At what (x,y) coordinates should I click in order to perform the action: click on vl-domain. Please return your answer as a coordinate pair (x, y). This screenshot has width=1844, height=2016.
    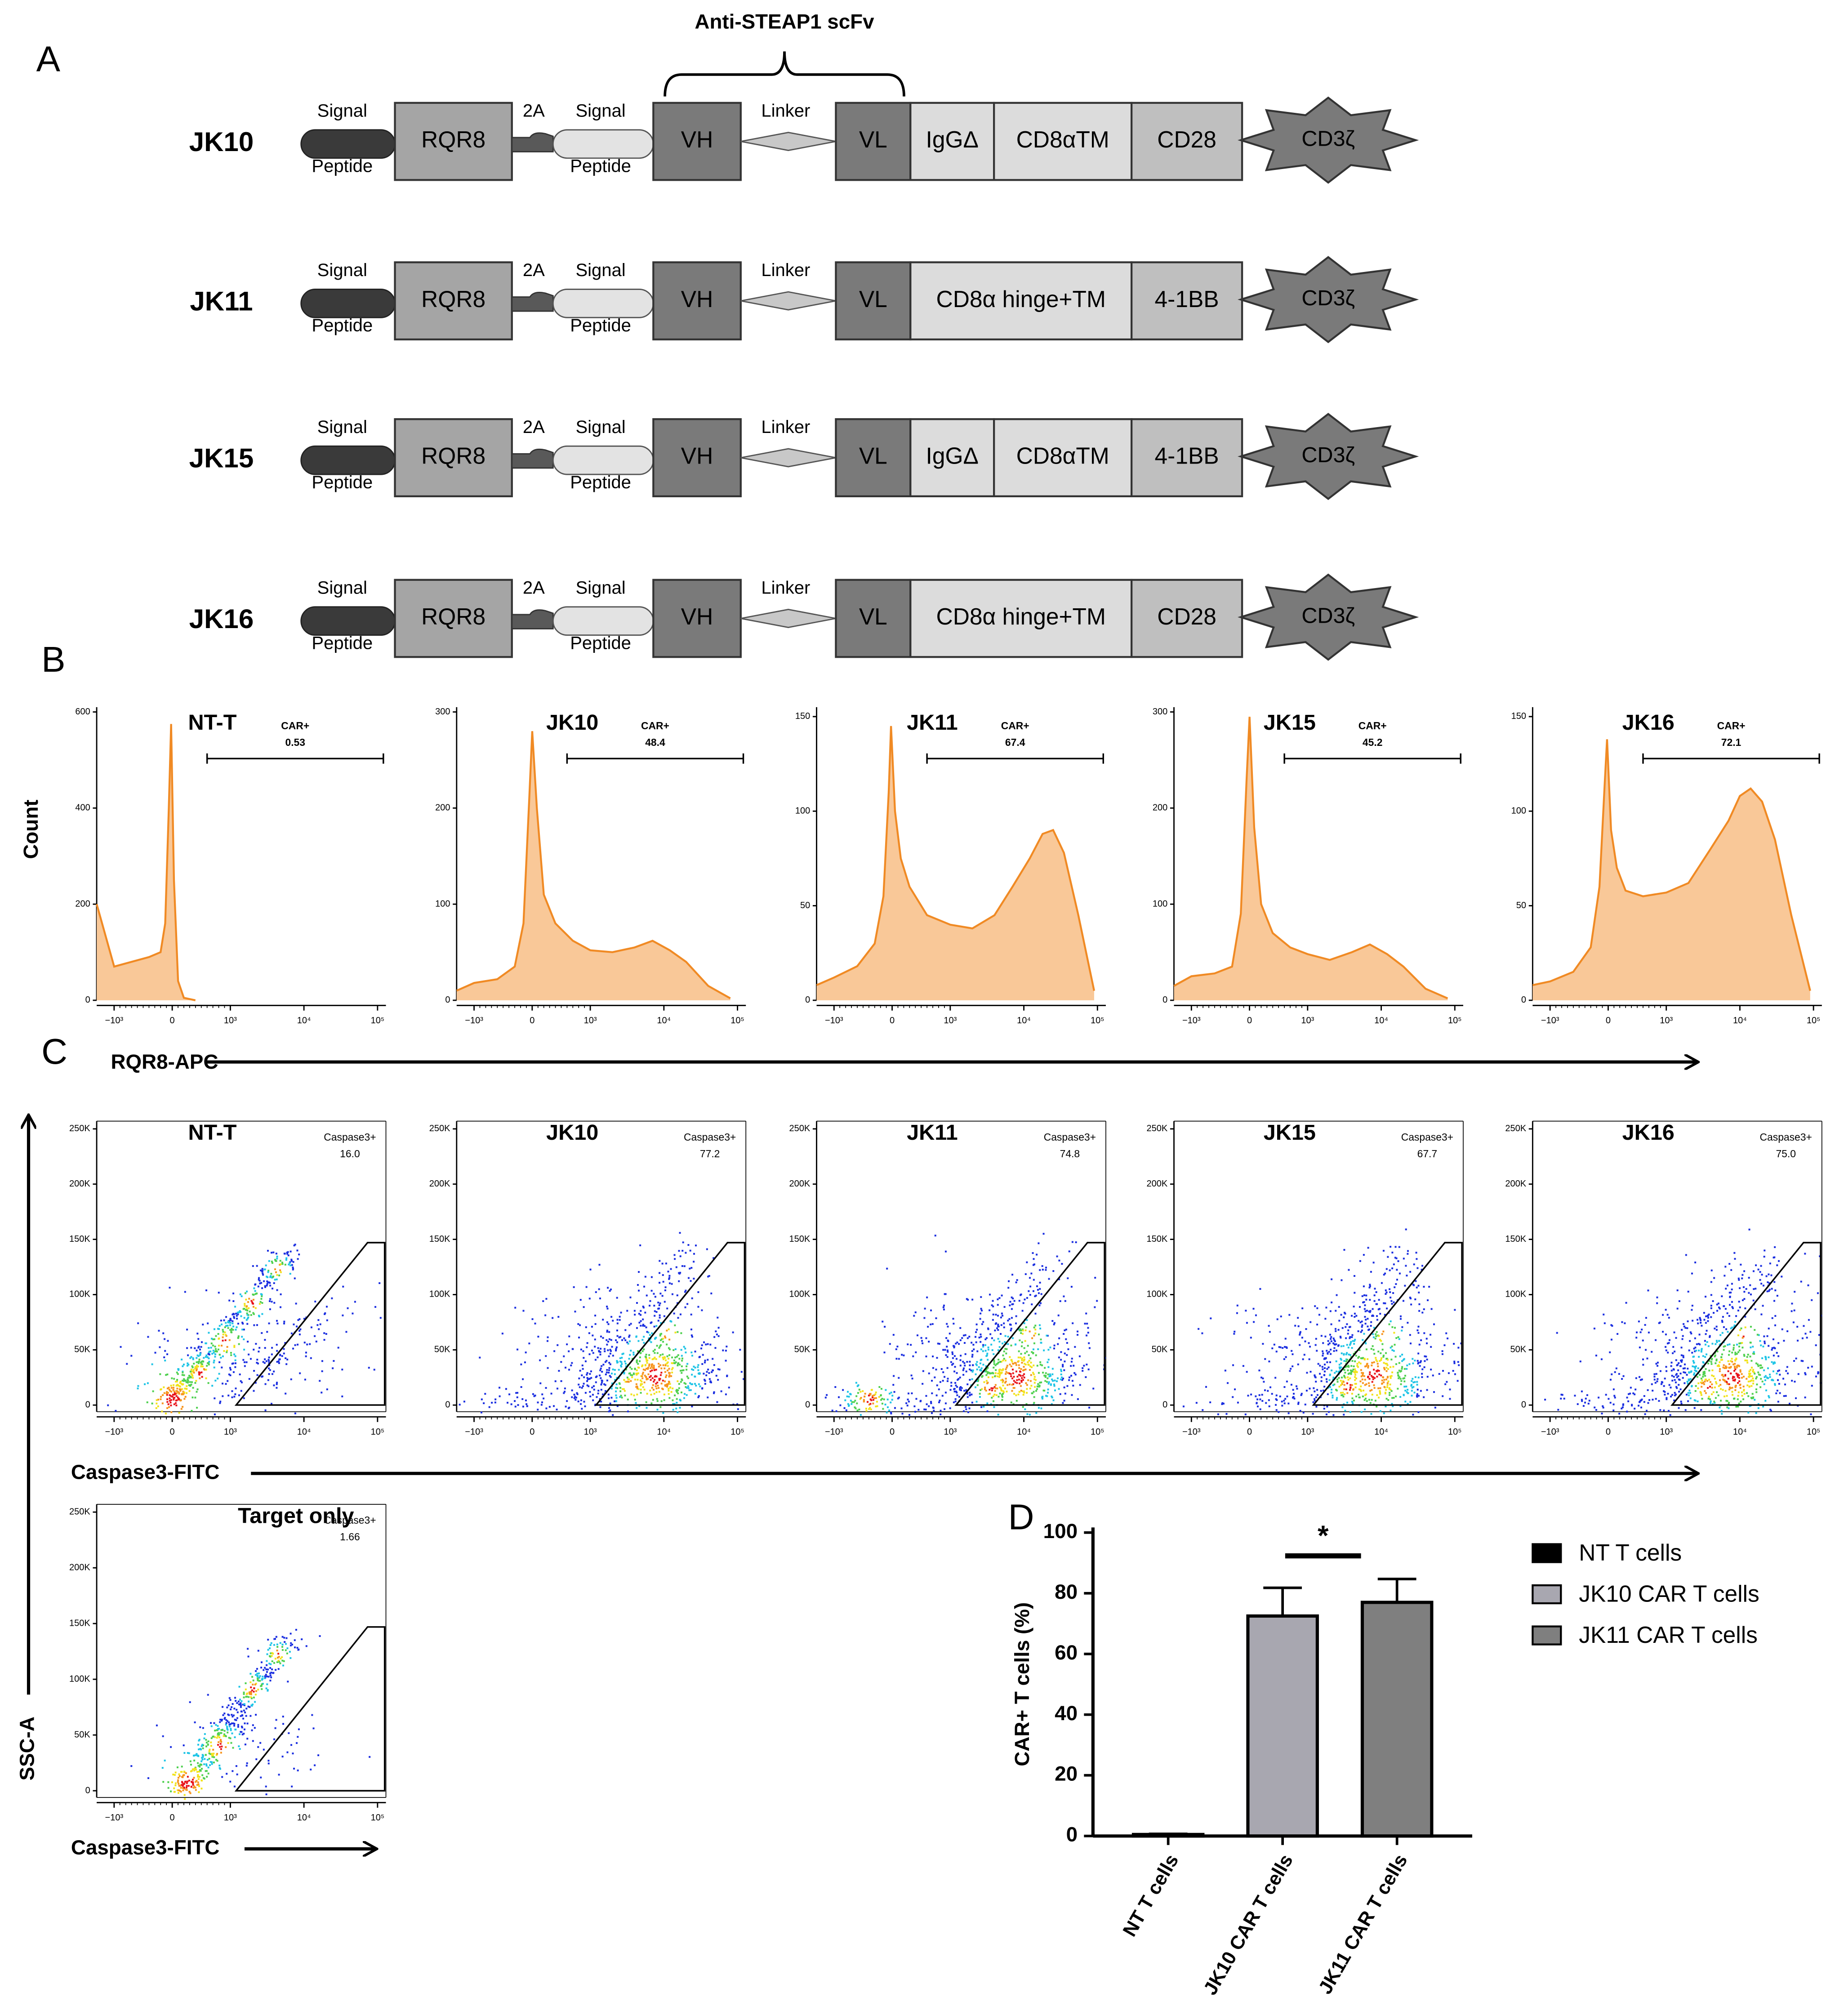
    Looking at the image, I should click on (873, 457).